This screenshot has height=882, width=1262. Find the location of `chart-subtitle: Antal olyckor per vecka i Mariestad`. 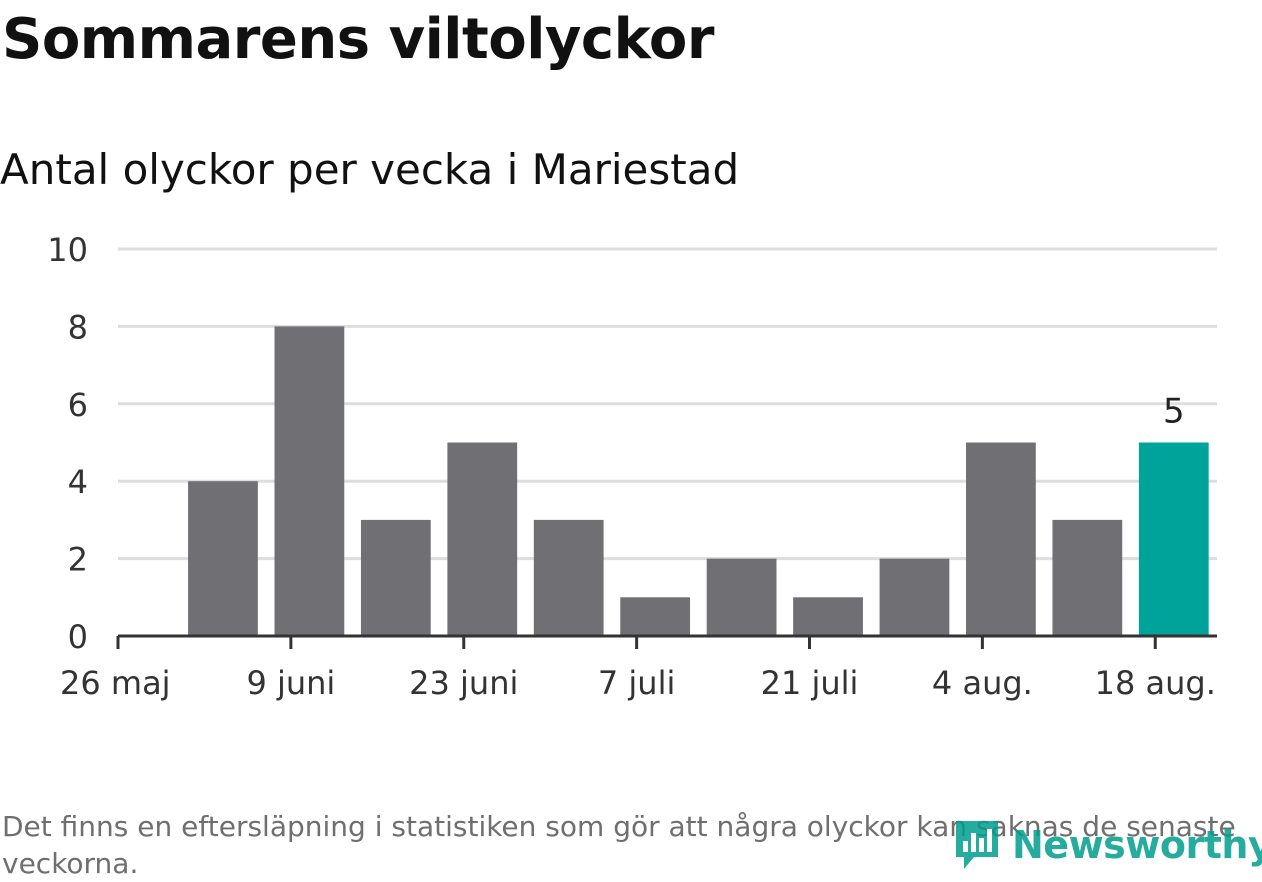

chart-subtitle: Antal olyckor per vecka i Mariestad is located at coordinates (370, 169).